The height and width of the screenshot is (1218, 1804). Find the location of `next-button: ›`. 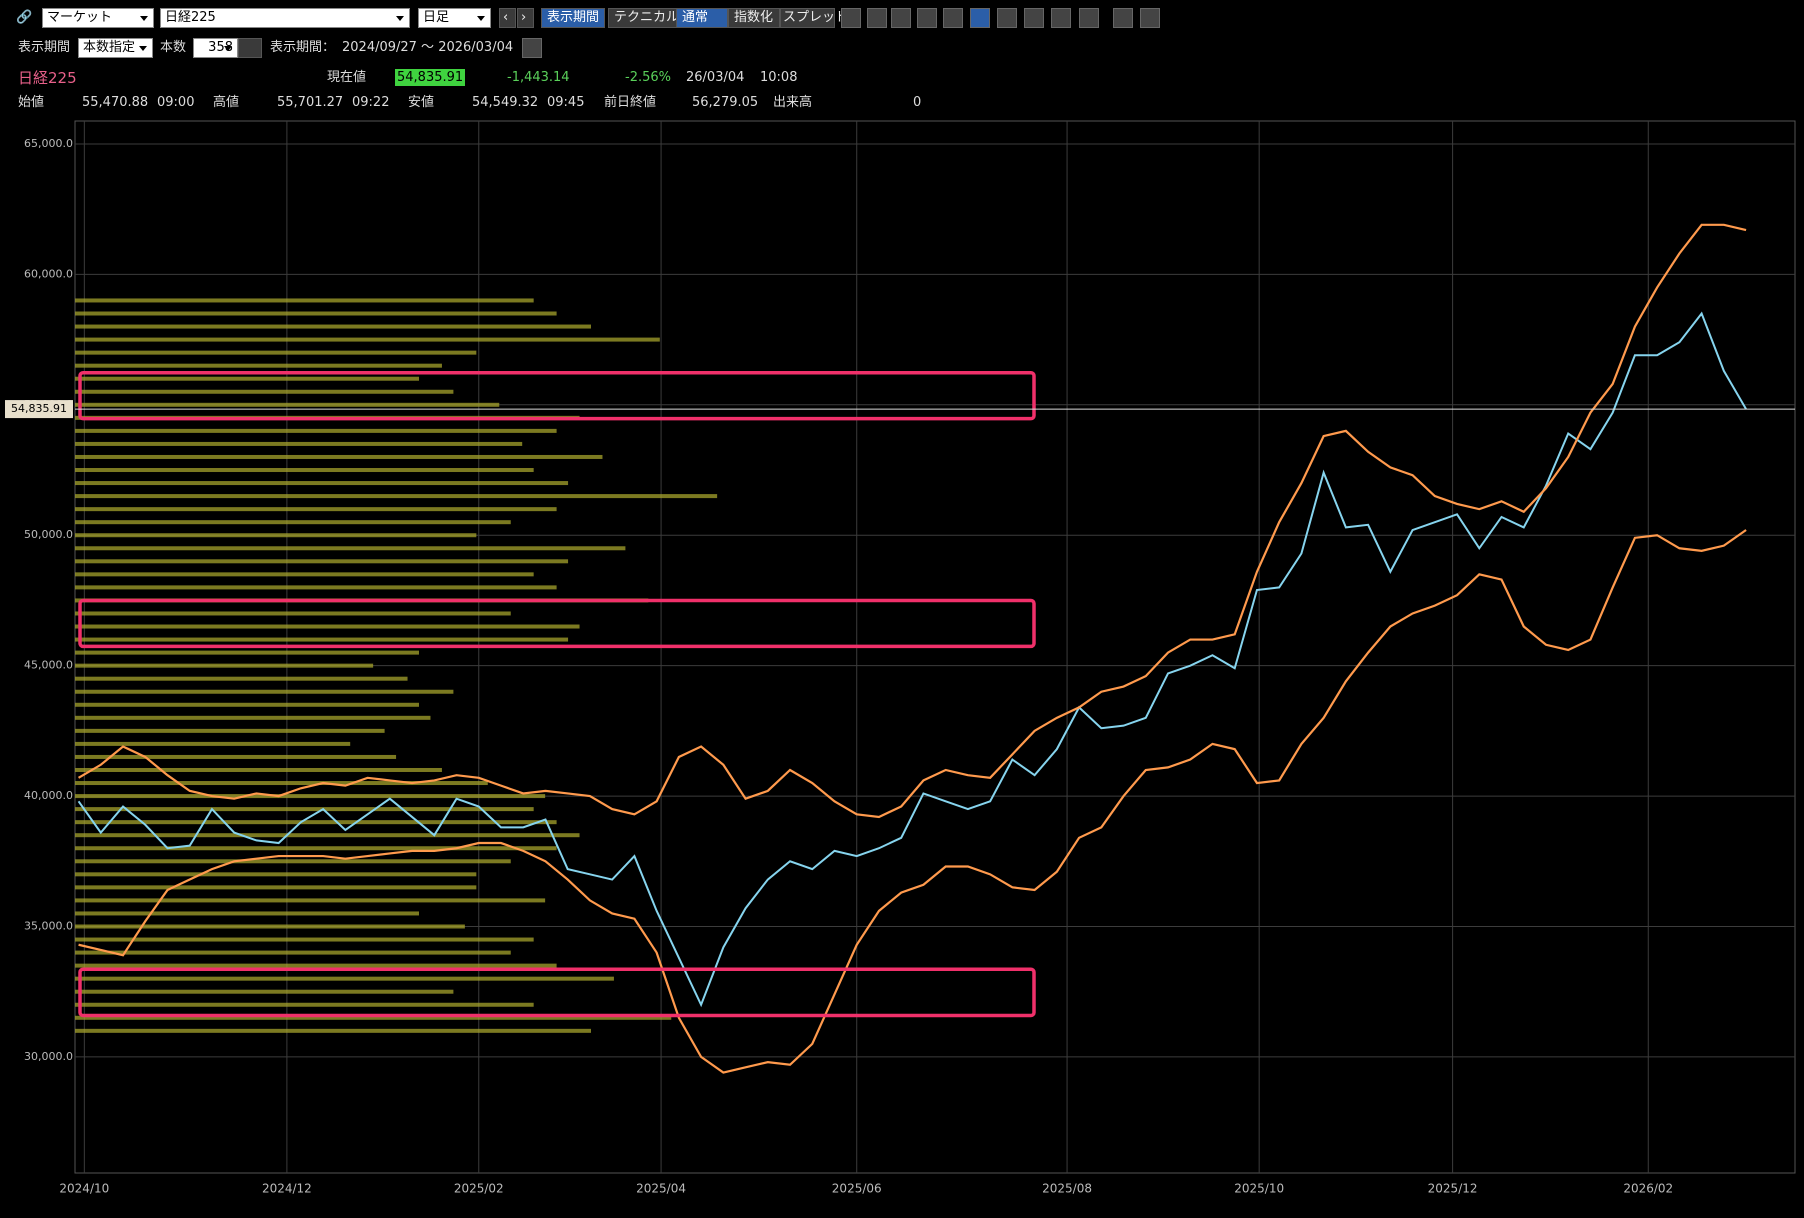

next-button: › is located at coordinates (525, 18).